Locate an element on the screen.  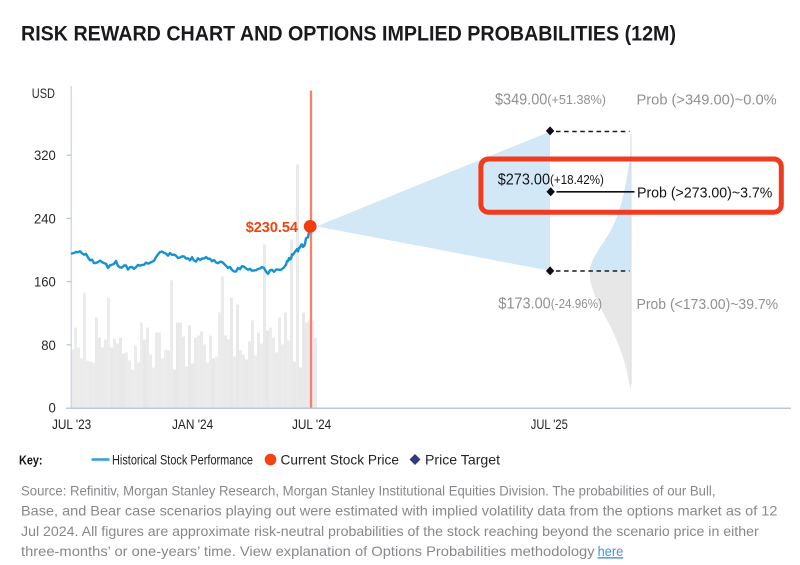
svg-text: Prob (>349.00)~0.0% is located at coordinates (707, 100).